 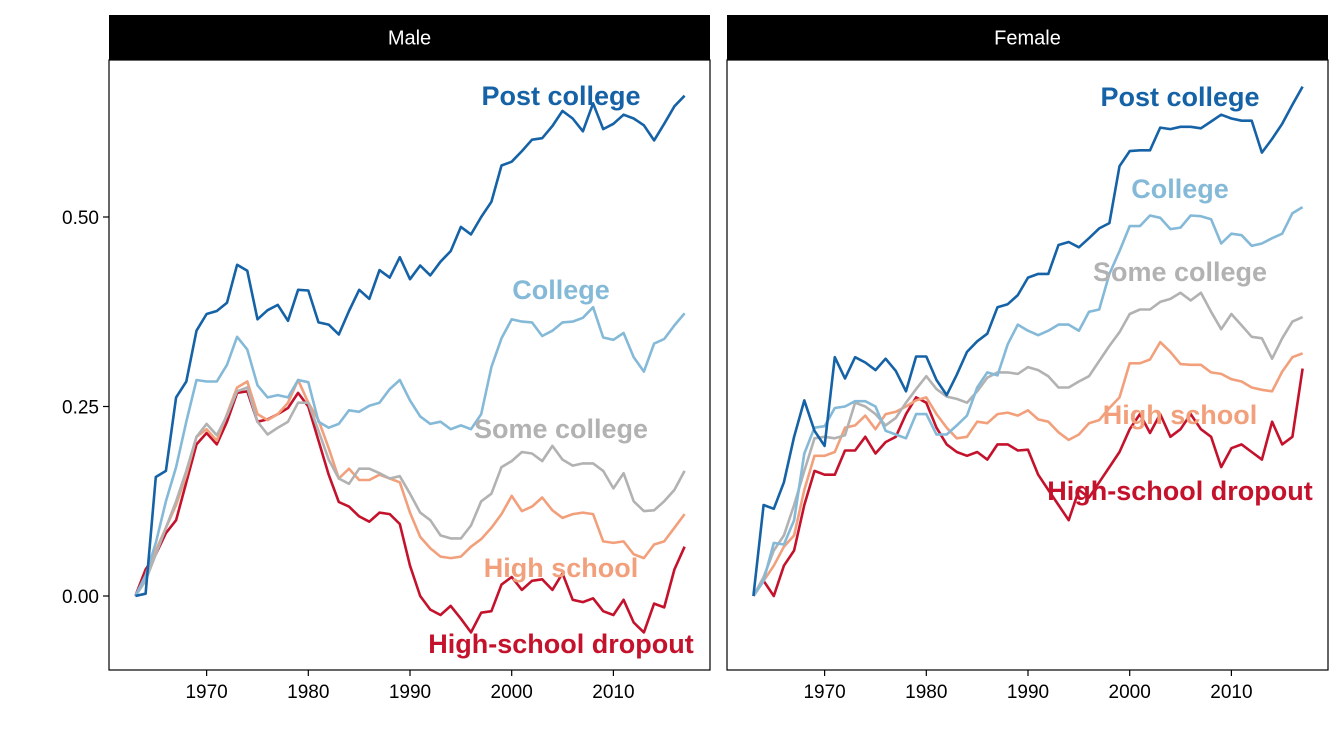 I want to click on facet-title: Female, so click(x=1027, y=39).